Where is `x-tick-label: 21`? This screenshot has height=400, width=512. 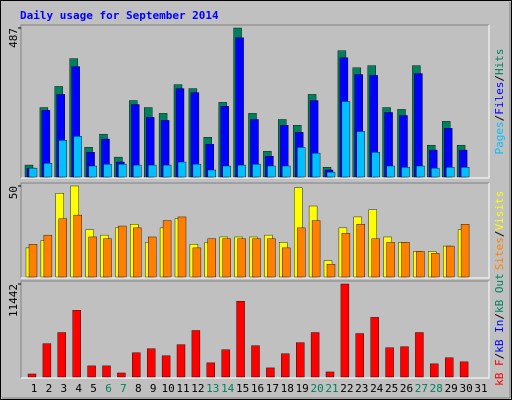 x-tick-label: 21 is located at coordinates (331, 388).